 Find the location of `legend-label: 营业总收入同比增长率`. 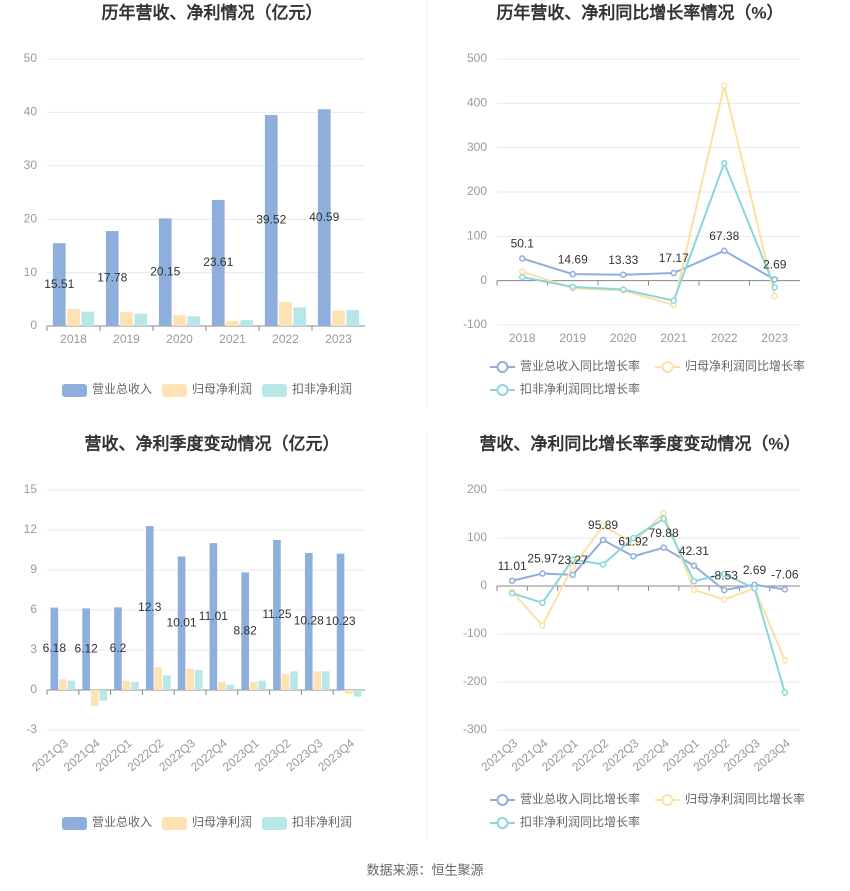

legend-label: 营业总收入同比增长率 is located at coordinates (580, 798).